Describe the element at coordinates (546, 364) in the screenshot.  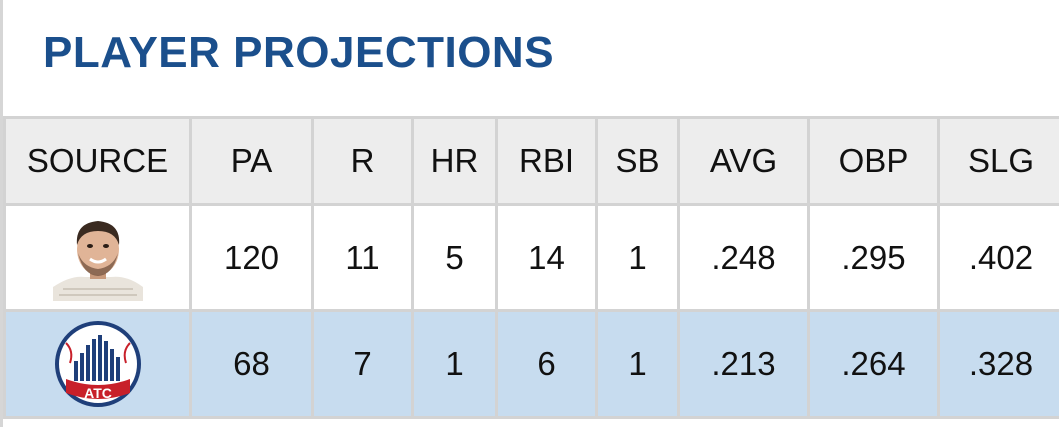
I see `cell-rbi: 6` at that location.